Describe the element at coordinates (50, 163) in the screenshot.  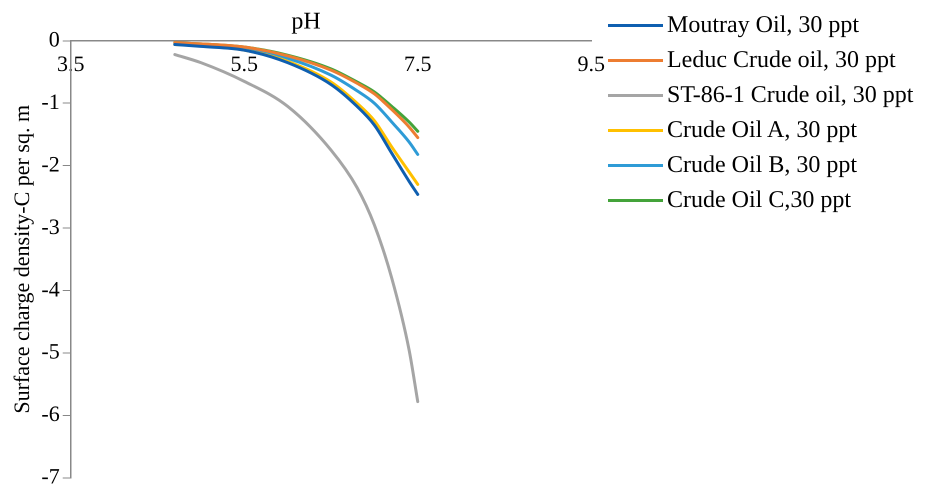
I see `y-tick-label: -2` at that location.